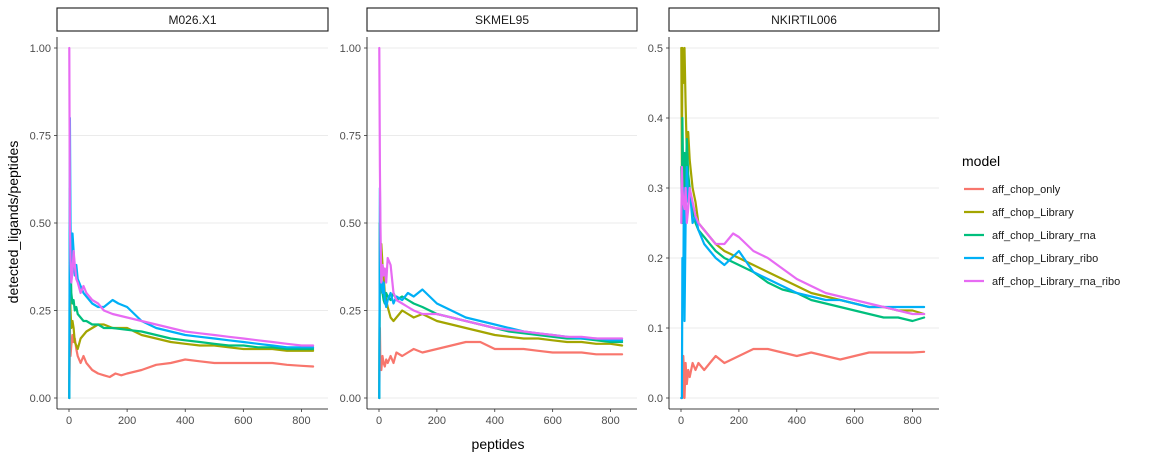 The width and height of the screenshot is (1152, 465). What do you see at coordinates (655, 399) in the screenshot?
I see `y-tick-label: 0.0` at bounding box center [655, 399].